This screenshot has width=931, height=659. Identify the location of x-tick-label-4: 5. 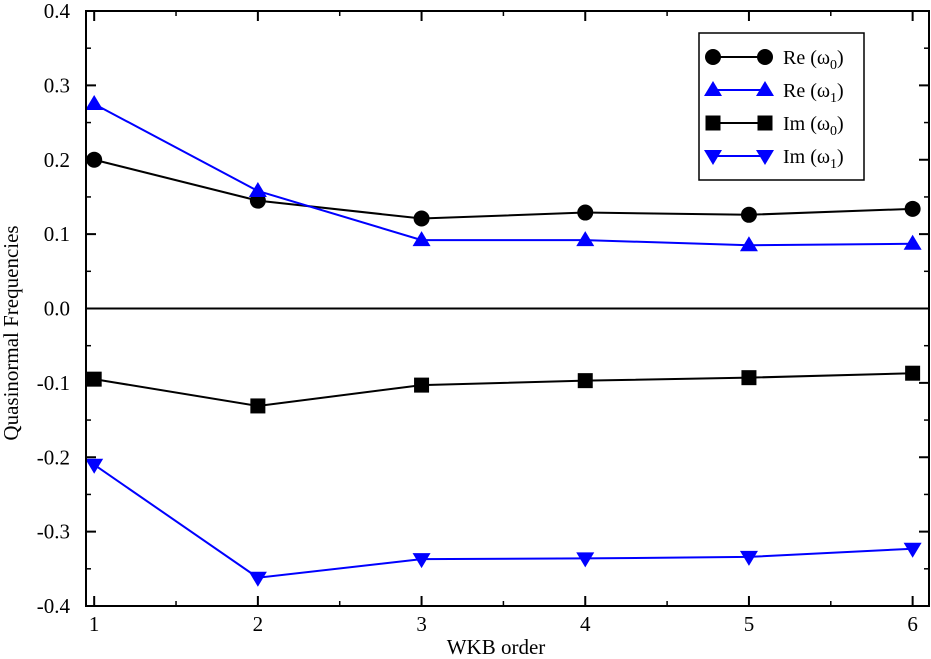
(749, 624).